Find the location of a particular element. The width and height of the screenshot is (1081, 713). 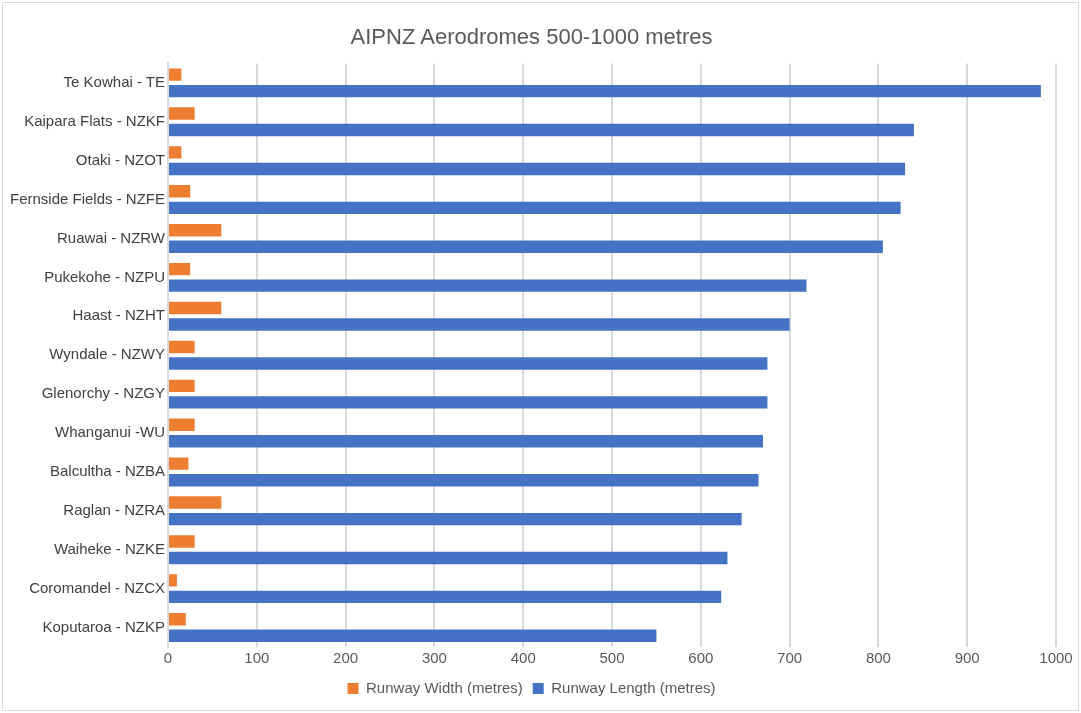

x-tick-label: 500 is located at coordinates (612, 658).